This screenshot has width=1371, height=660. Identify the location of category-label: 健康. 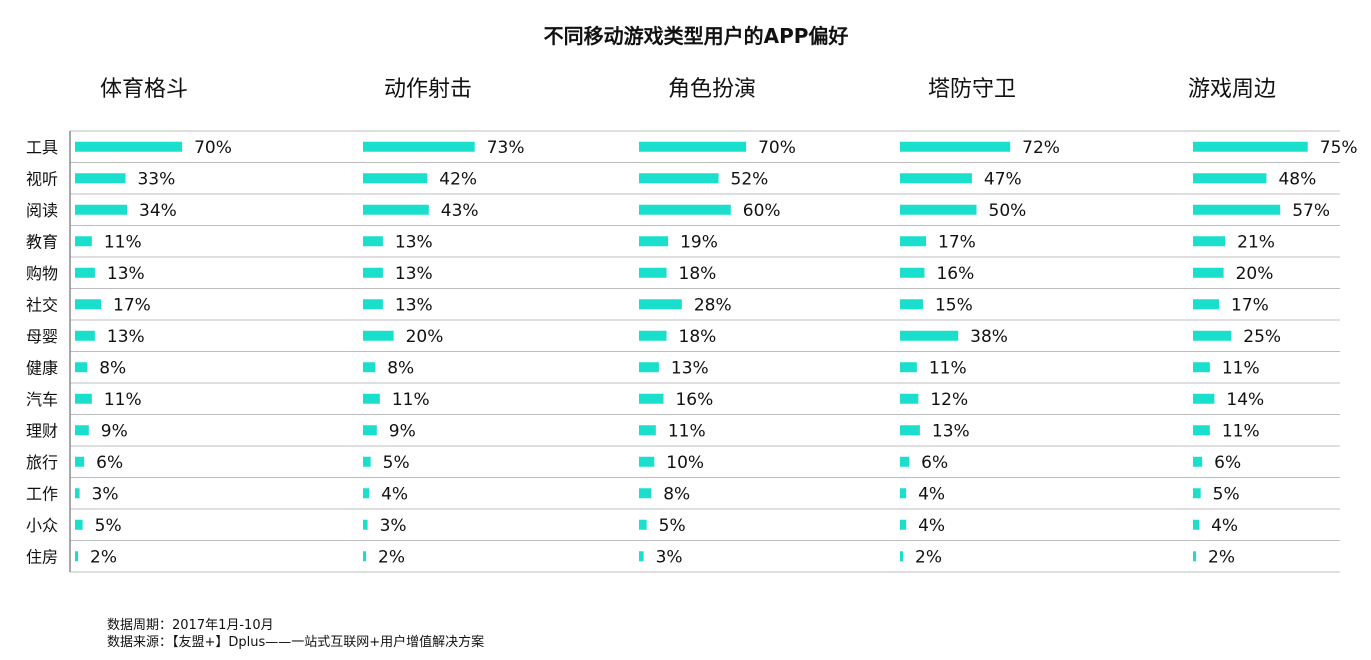
(42, 367).